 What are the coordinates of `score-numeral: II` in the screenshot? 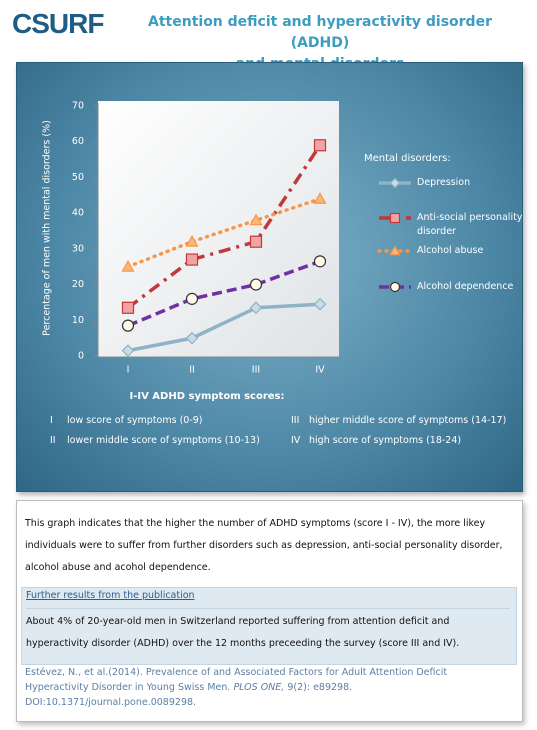 It's located at (53, 440).